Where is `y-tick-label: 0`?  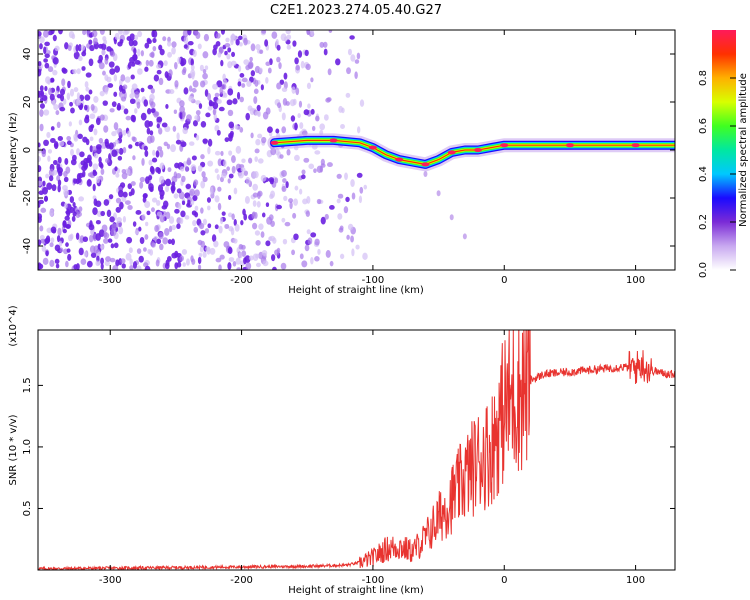 y-tick-label: 0 is located at coordinates (27, 150).